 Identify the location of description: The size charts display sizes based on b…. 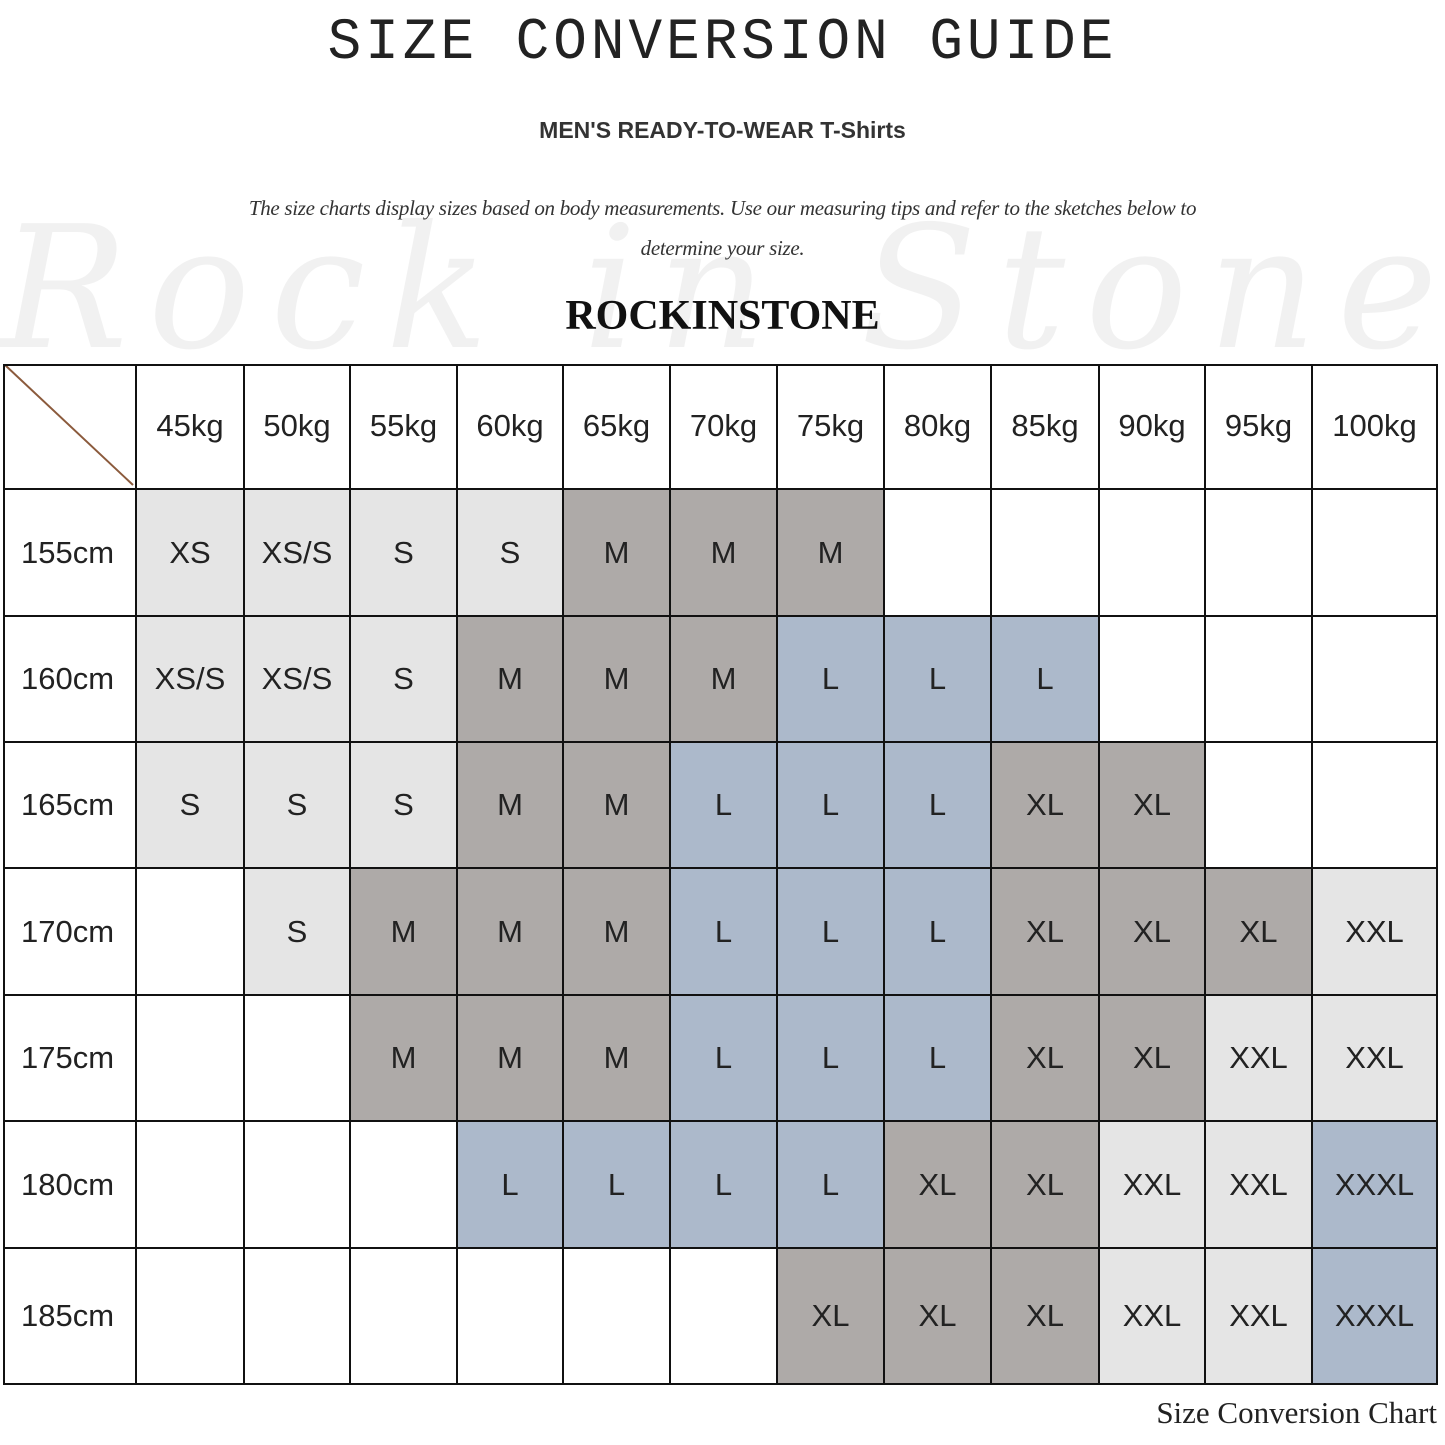
(722, 228).